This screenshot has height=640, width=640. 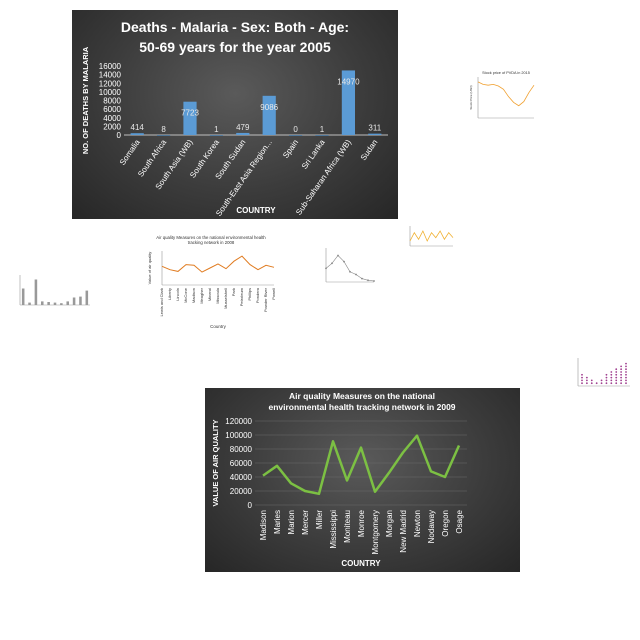 What do you see at coordinates (225, 298) in the screenshot?
I see `x-tick-label: Musselshell` at bounding box center [225, 298].